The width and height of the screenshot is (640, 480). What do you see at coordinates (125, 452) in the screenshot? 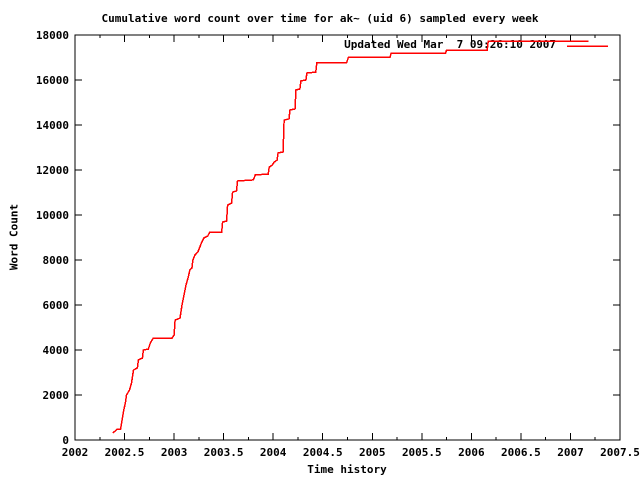
I see `x-tick-label: 2002.5` at bounding box center [125, 452].